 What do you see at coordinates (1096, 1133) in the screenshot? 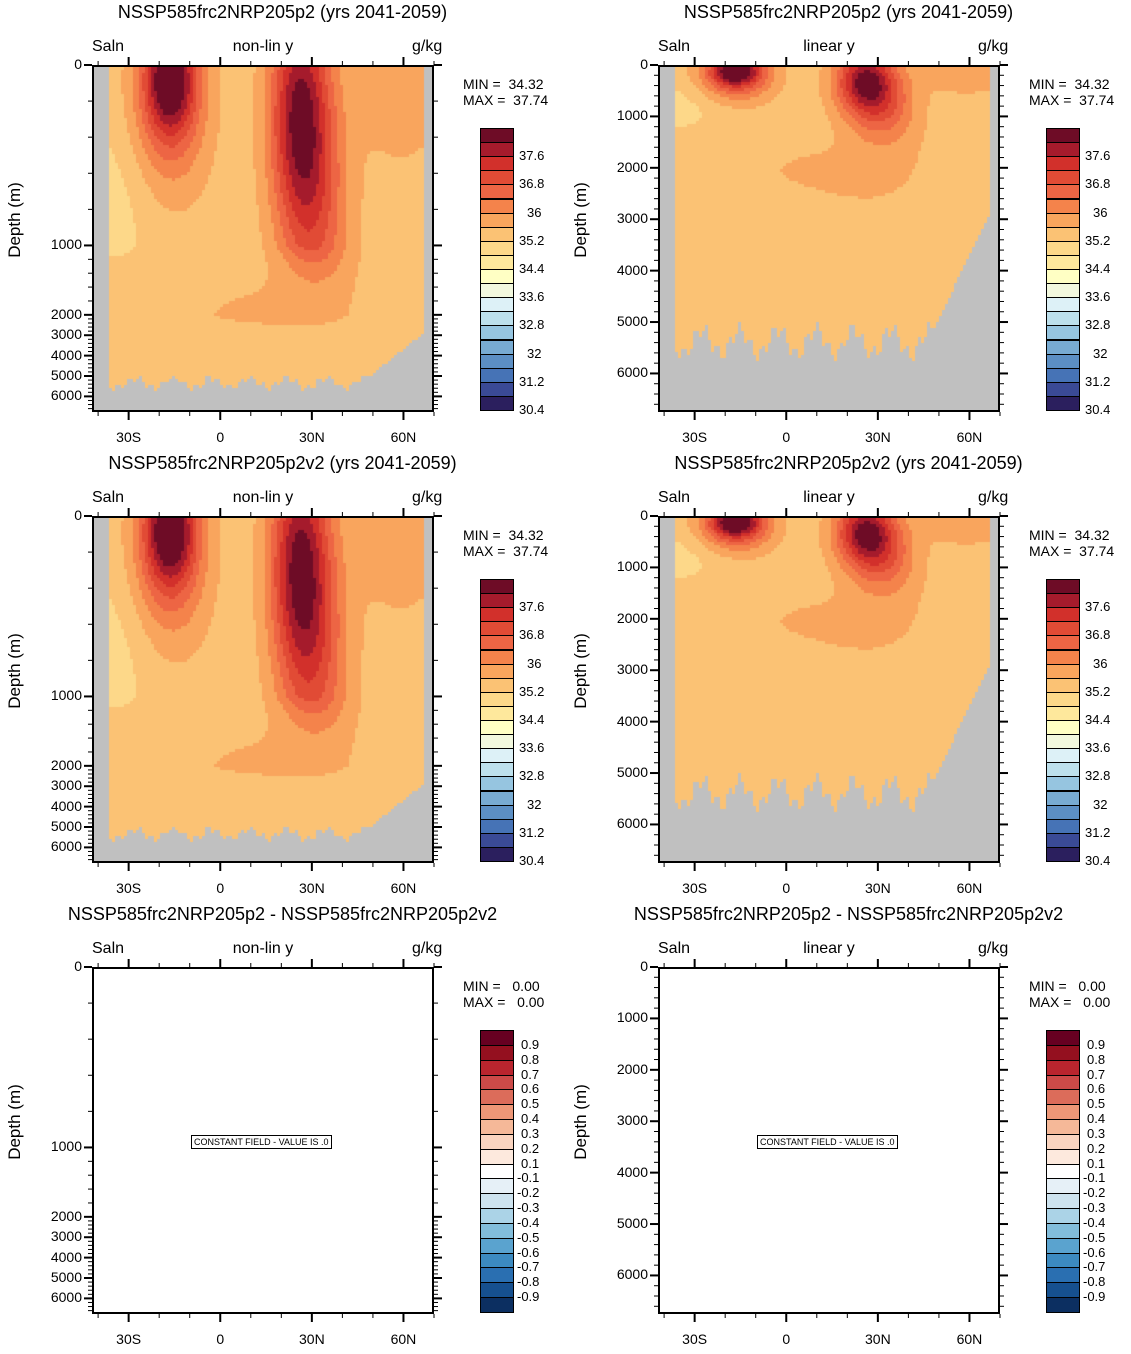
I see `colorbar-label: 0.3` at bounding box center [1096, 1133].